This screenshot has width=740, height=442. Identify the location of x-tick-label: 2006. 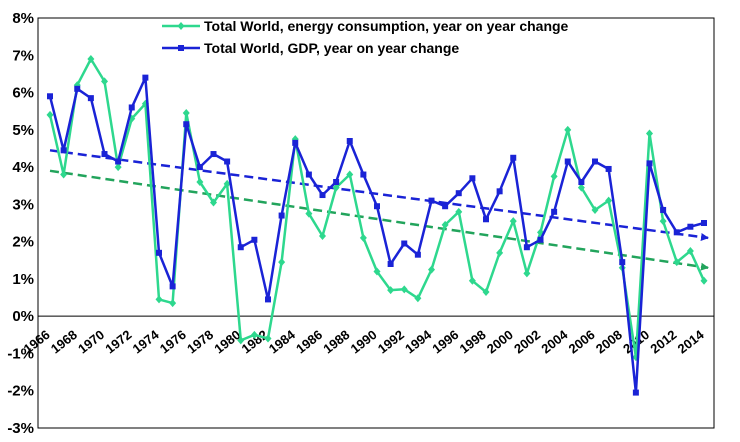
(582, 342).